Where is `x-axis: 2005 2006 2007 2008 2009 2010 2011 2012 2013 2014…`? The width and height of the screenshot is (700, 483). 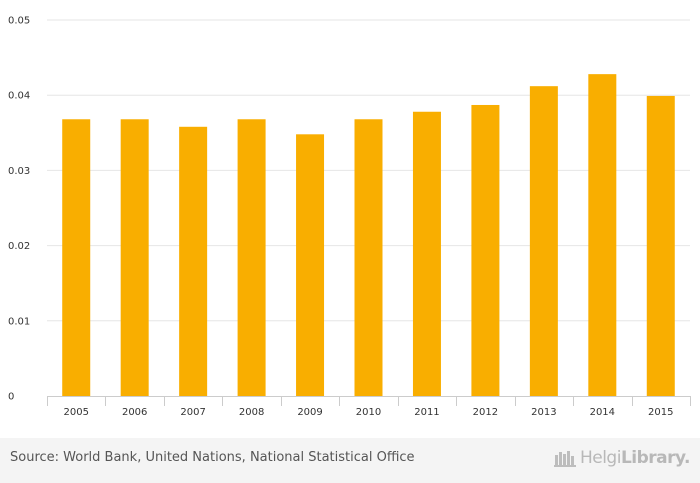 x-axis: 2005 2006 2007 2008 2009 2010 2011 2012 2013 2014… is located at coordinates (369, 407).